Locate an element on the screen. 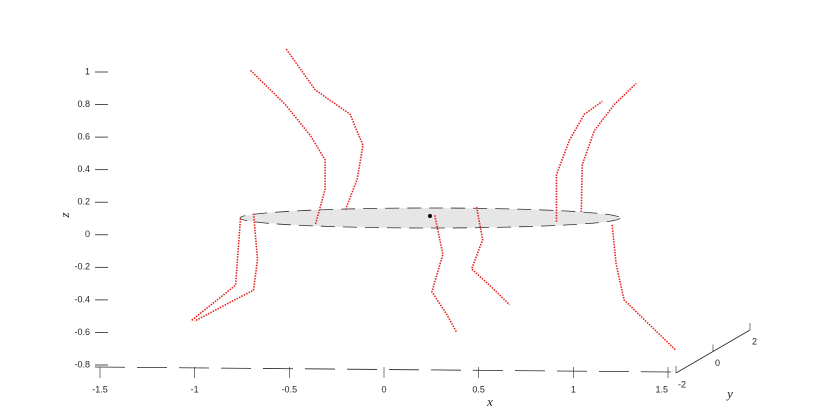  z-tick-label: 0.8 is located at coordinates (83, 104).